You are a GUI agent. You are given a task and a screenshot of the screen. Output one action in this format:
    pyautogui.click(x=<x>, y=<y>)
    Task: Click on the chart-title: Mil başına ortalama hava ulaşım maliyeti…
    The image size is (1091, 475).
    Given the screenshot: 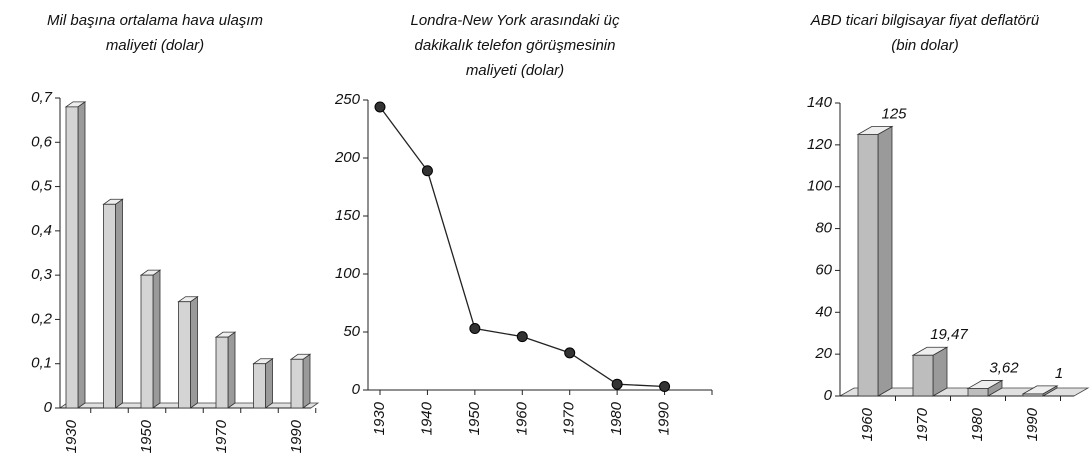 What is the action you would take?
    pyautogui.click(x=155, y=33)
    